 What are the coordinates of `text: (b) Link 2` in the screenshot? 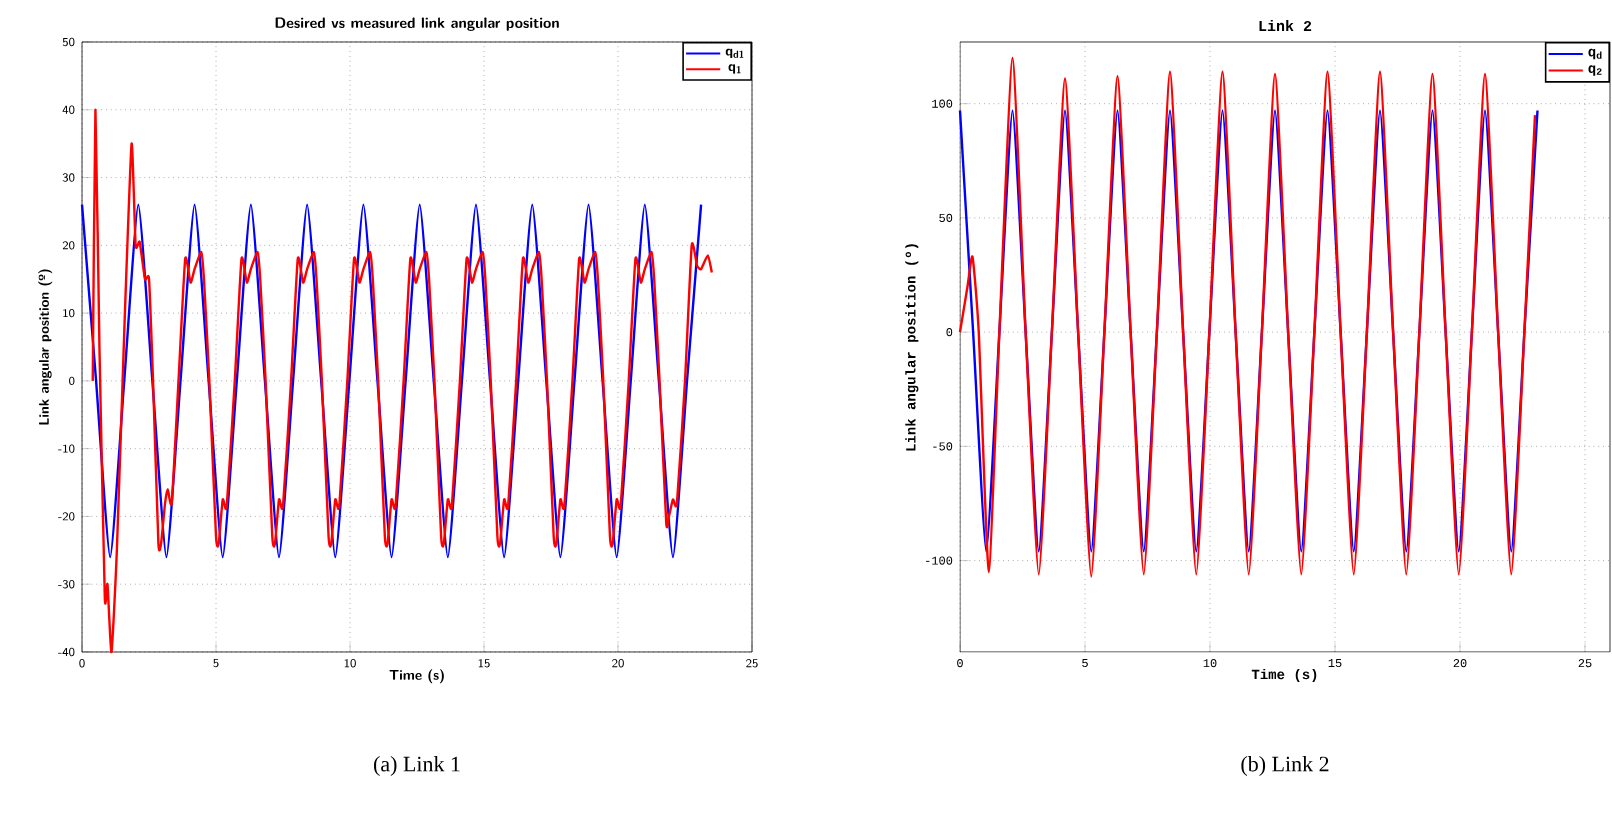 It's located at (1285, 766).